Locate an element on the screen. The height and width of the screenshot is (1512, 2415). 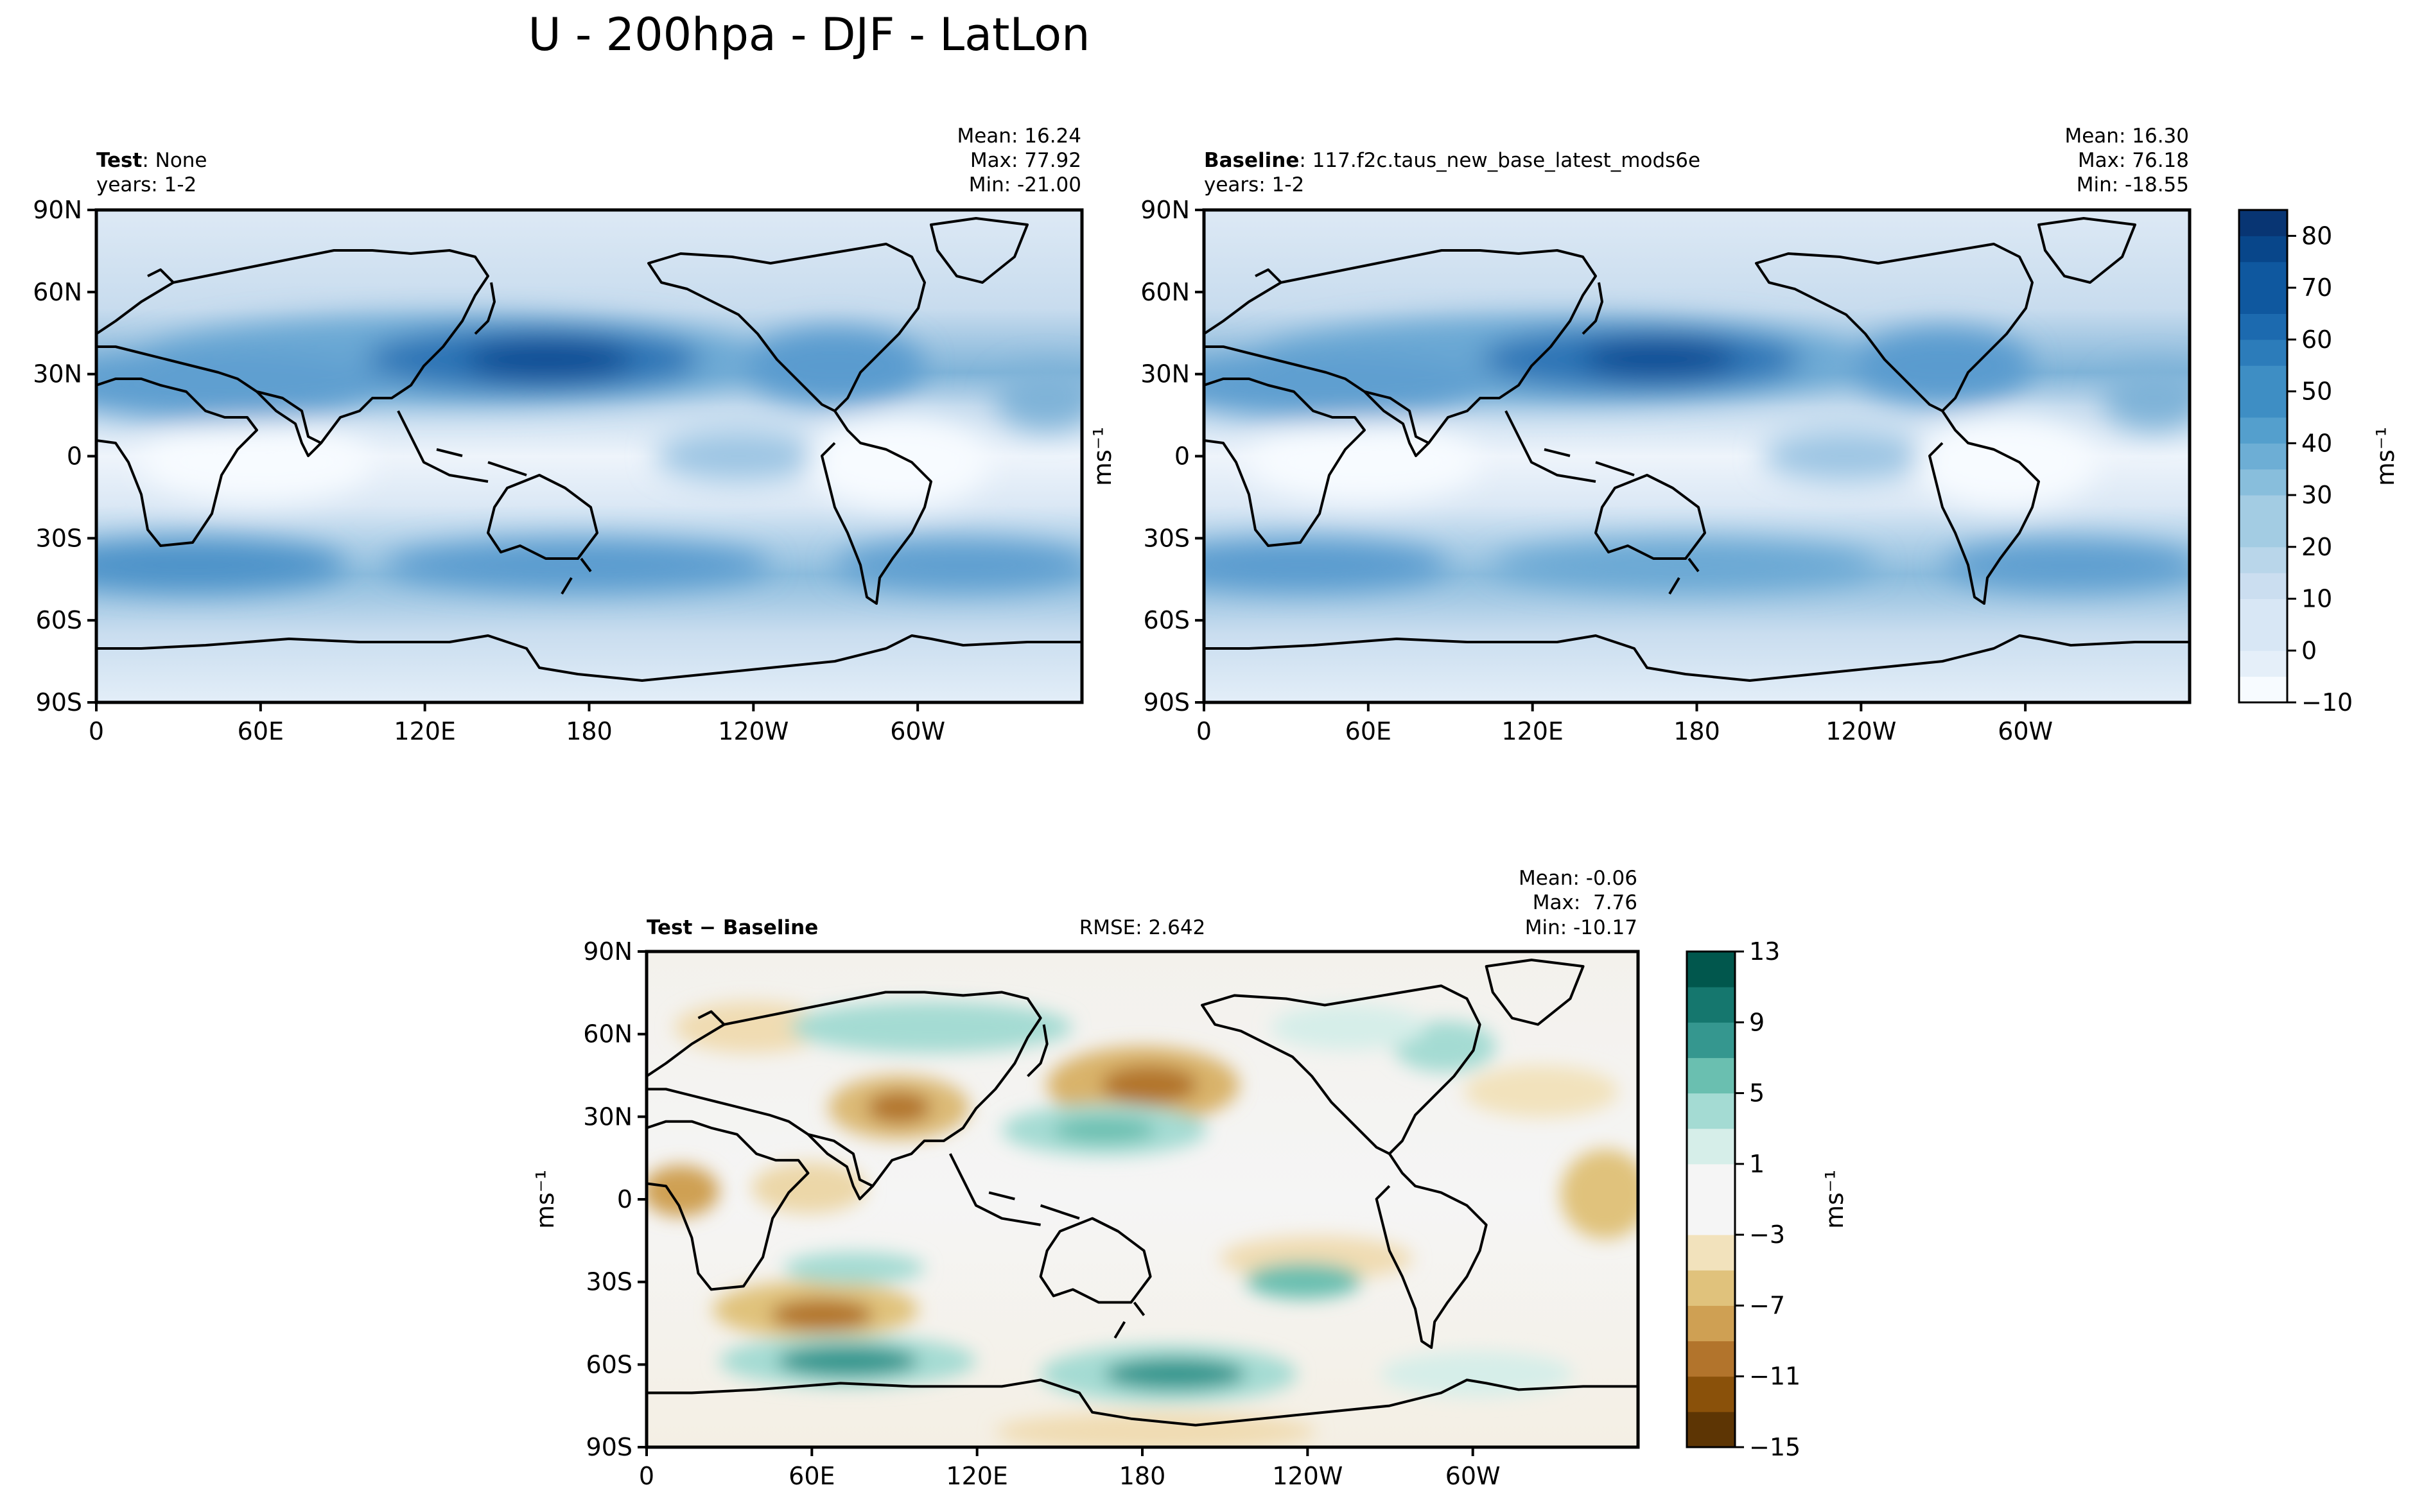
colorbar-tick-label: 40 is located at coordinates (2316, 443).